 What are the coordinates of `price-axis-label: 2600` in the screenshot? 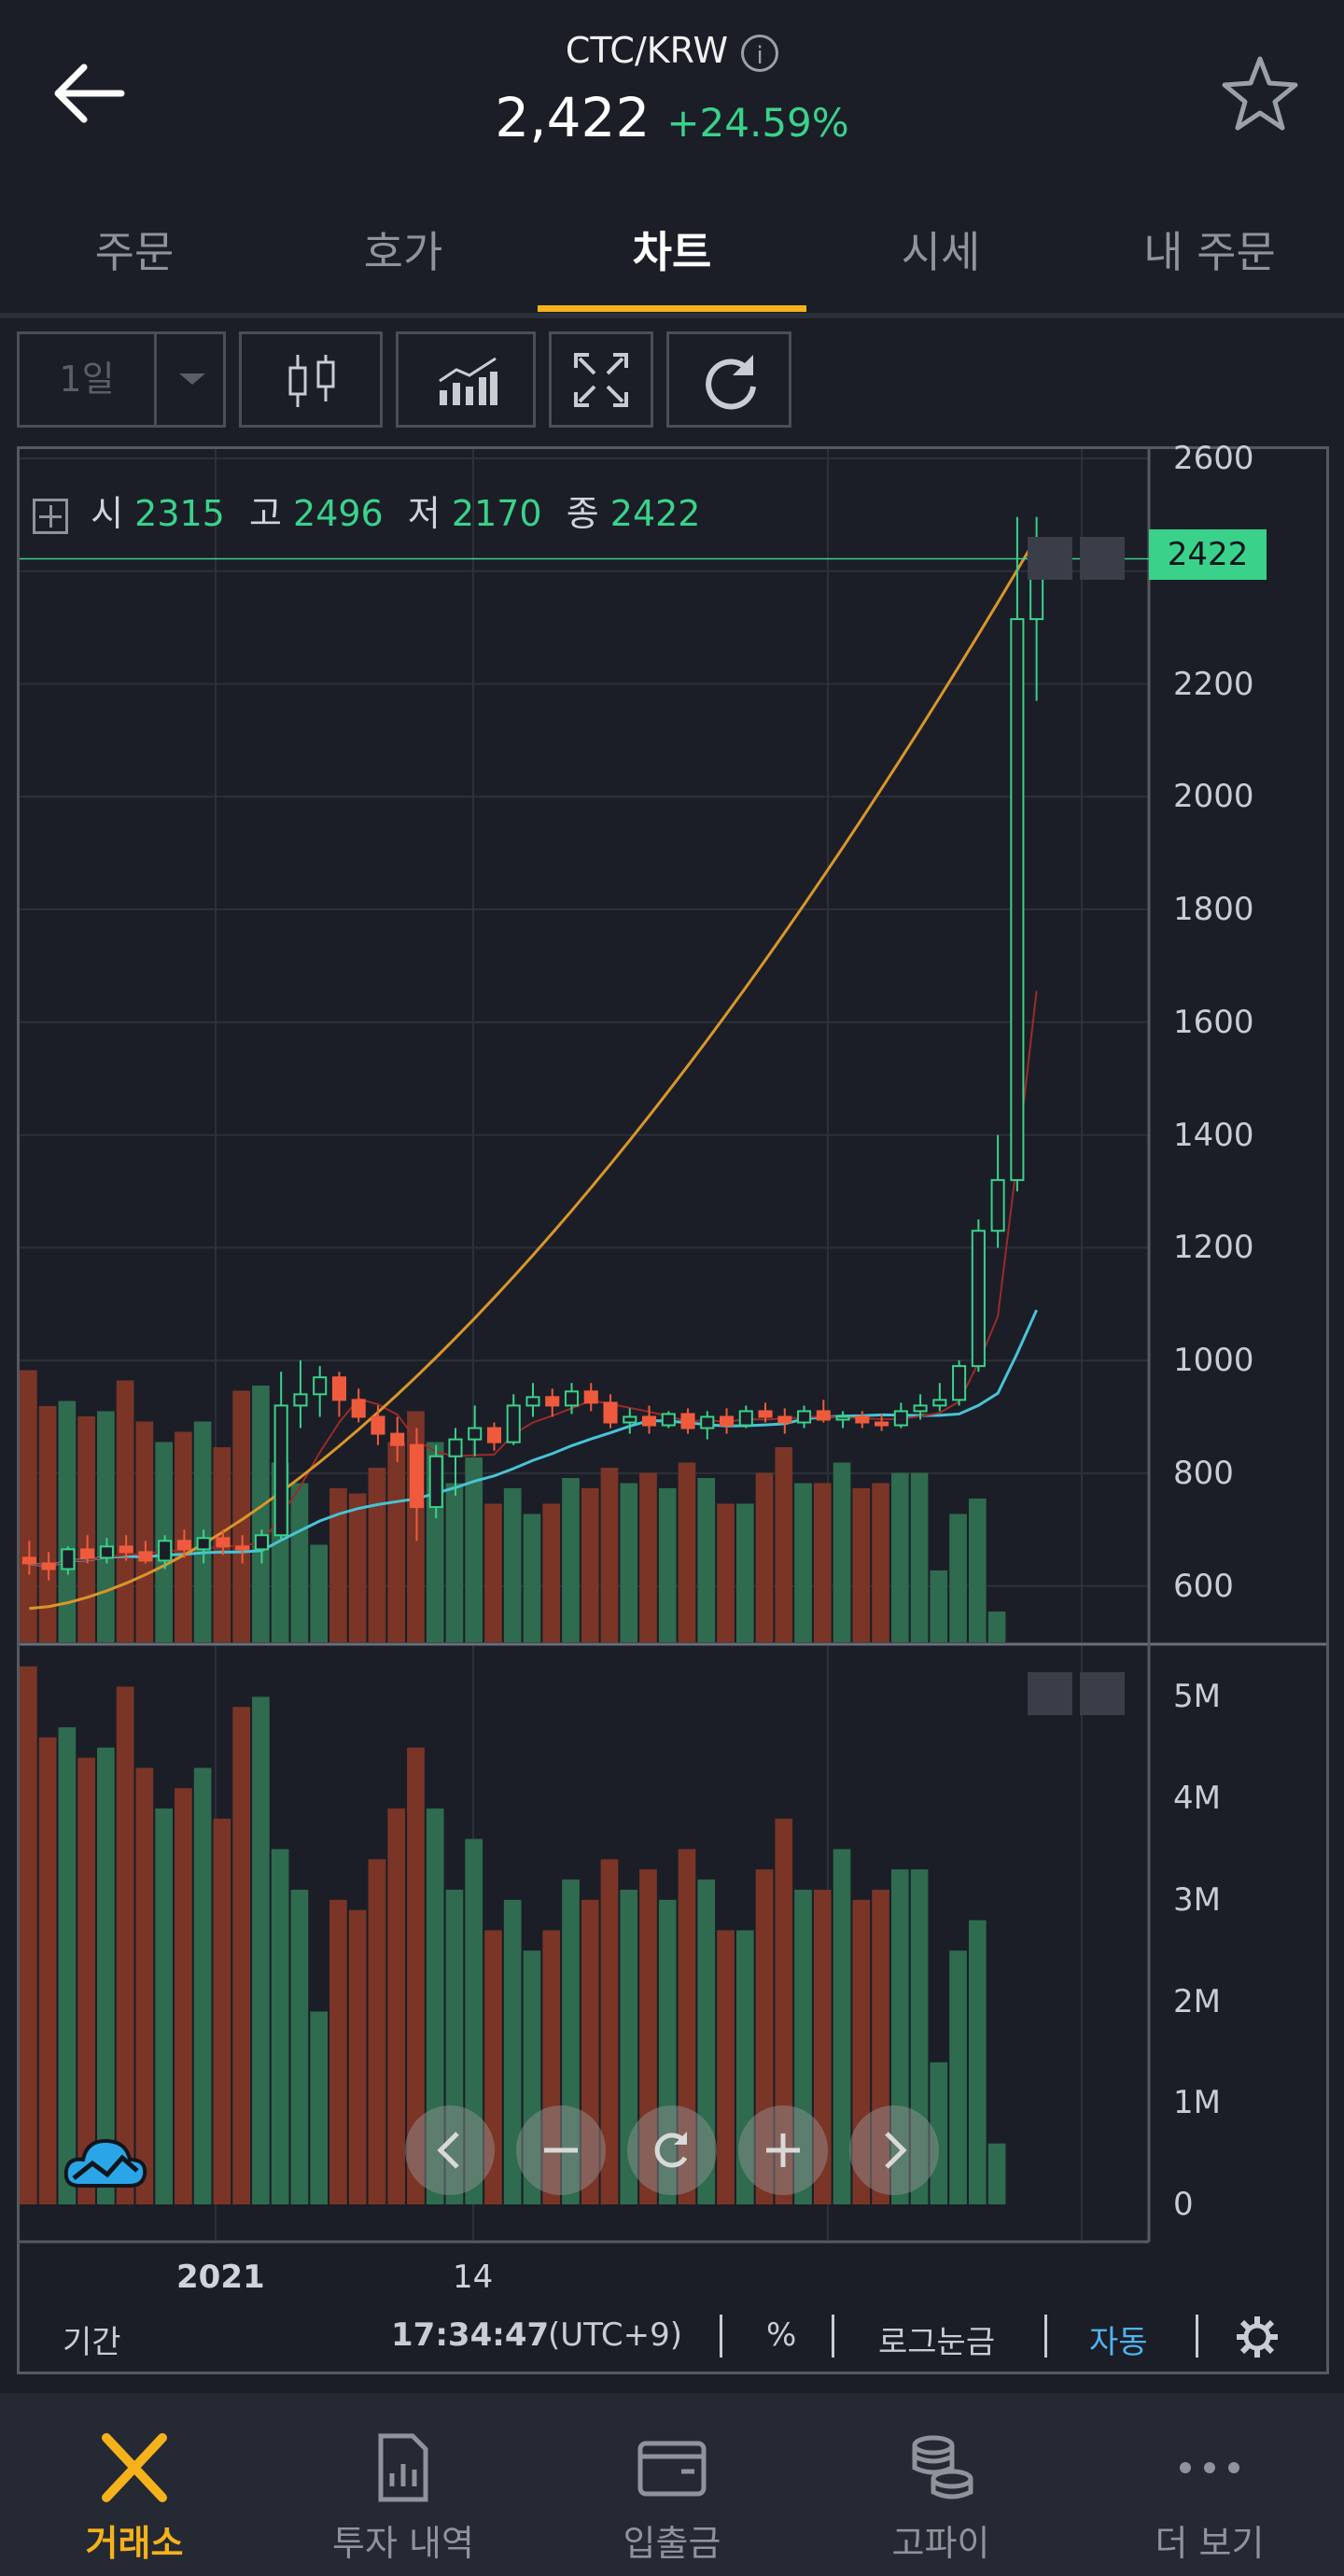 It's located at (1213, 458).